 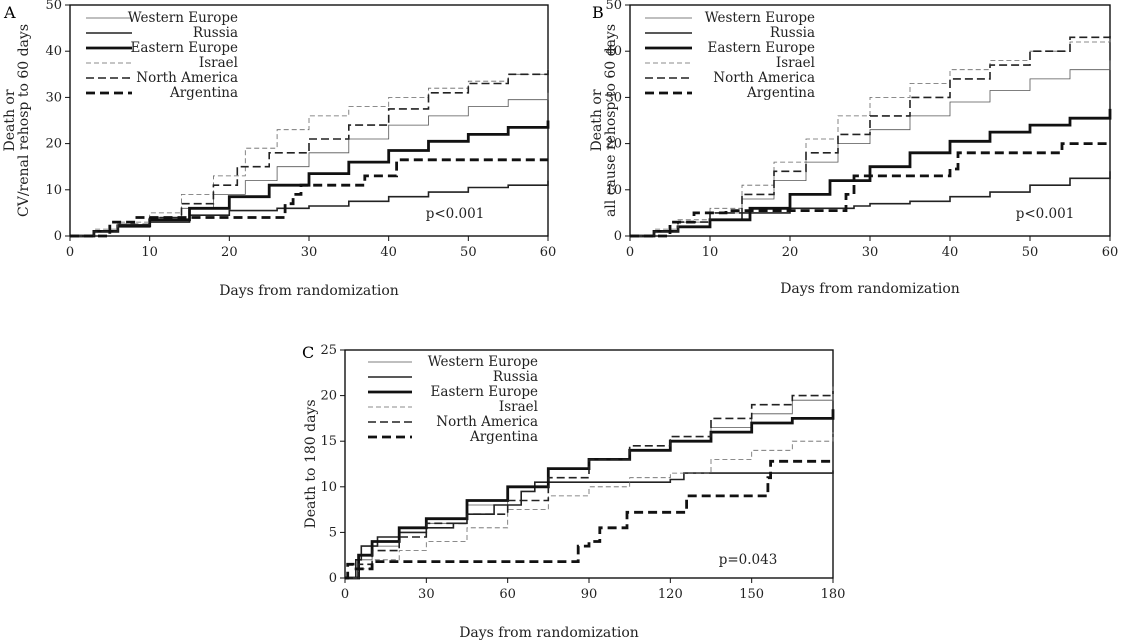 What do you see at coordinates (328, 441) in the screenshot?
I see `y-tick-label: 15` at bounding box center [328, 441].